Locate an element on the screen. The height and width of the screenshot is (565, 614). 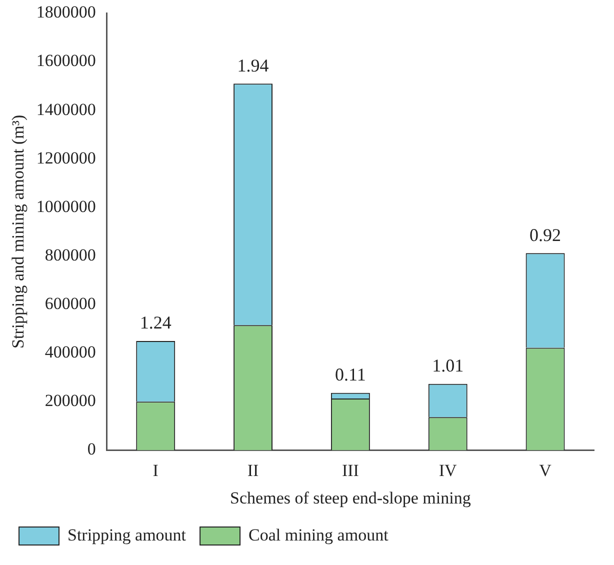
annotation: 0.92 is located at coordinates (546, 234).